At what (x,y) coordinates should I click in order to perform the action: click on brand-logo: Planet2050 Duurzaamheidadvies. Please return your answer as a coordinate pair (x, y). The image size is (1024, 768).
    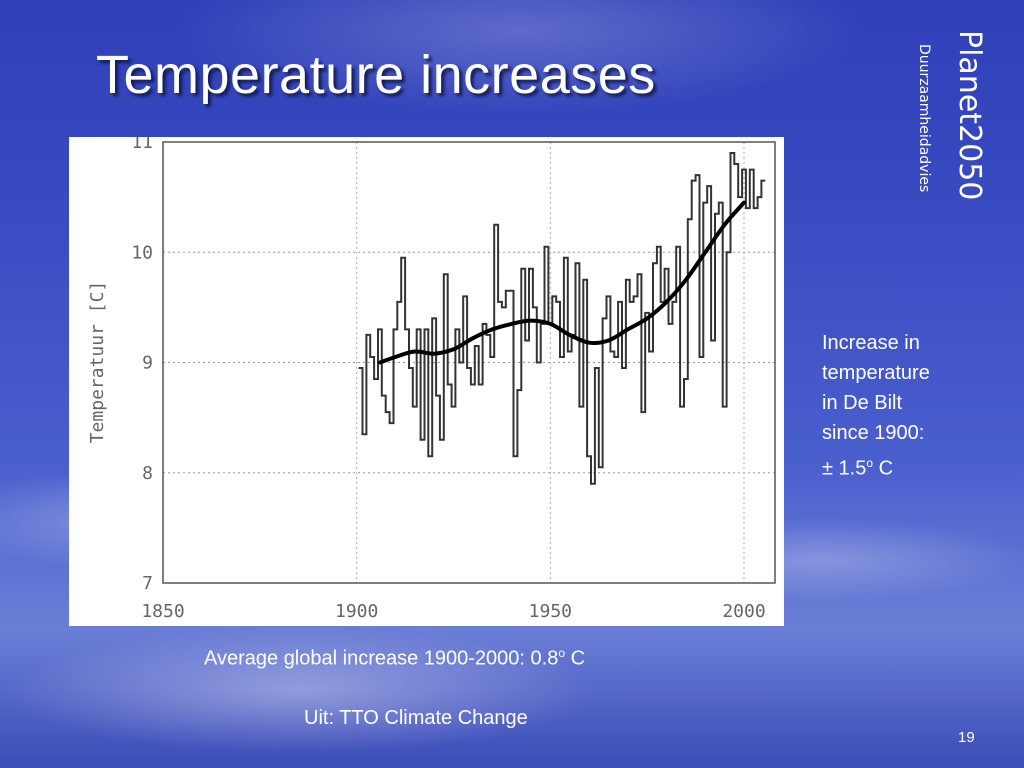
    Looking at the image, I should click on (954, 140).